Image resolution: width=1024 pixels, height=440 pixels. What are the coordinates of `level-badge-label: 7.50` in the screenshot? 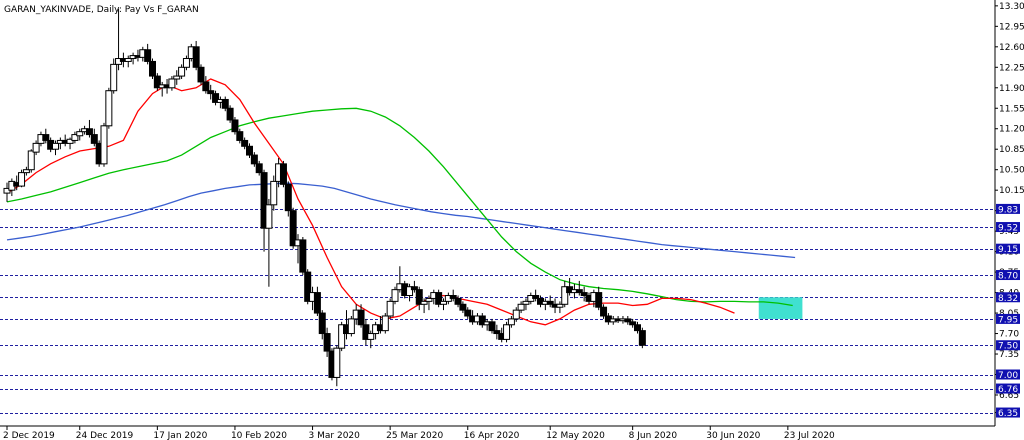 It's located at (1008, 347).